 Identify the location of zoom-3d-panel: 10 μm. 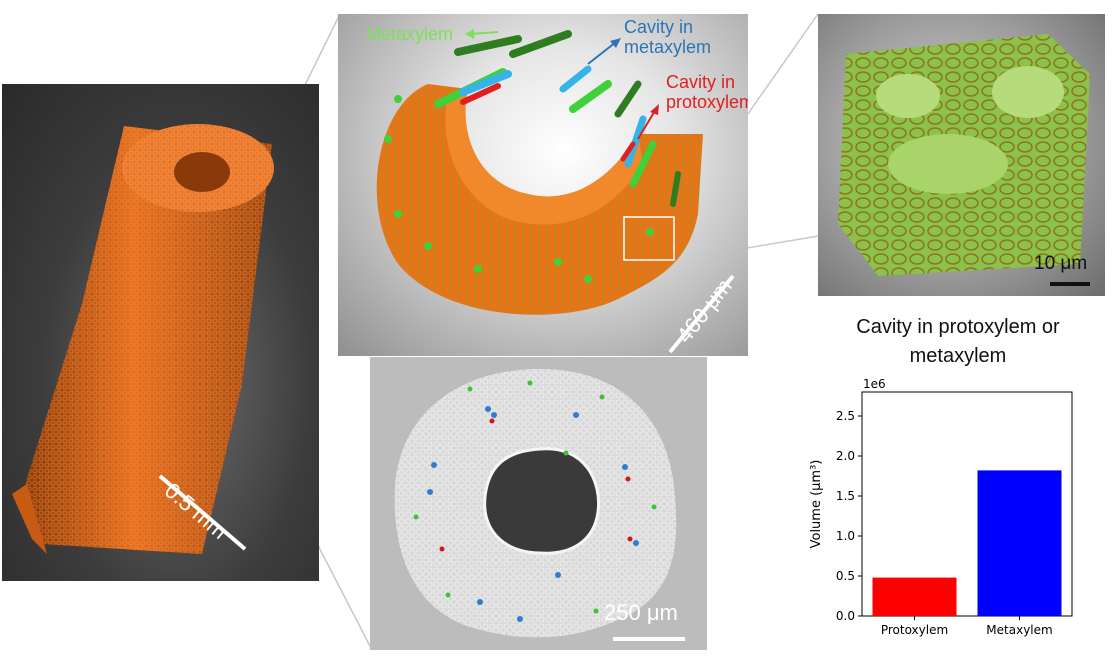
(961, 155).